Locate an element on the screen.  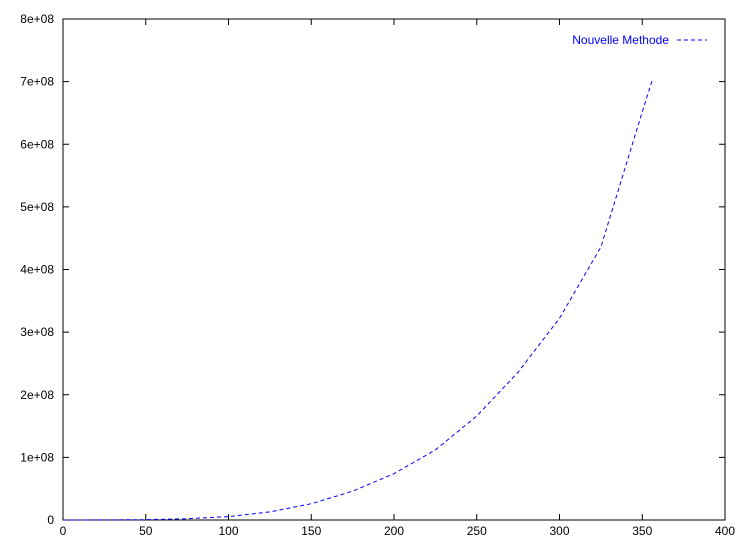
x-tick-label: 200 is located at coordinates (394, 531).